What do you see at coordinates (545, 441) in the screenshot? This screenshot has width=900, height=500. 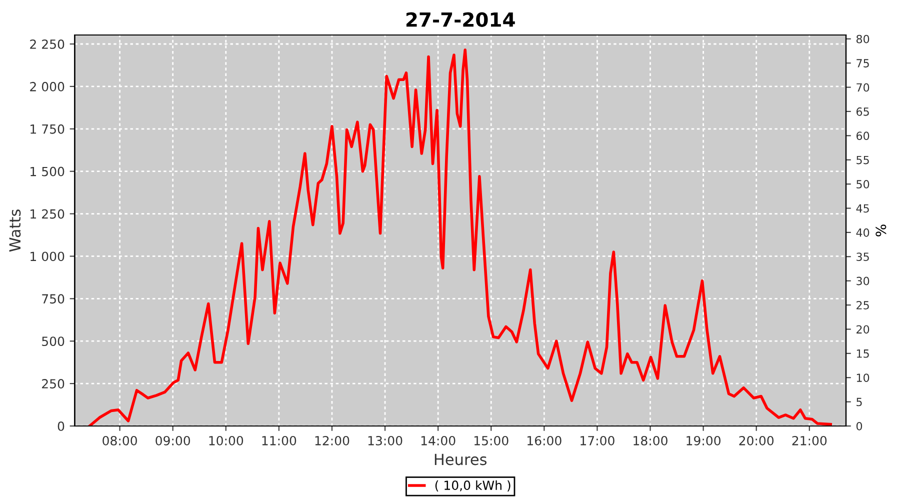 I see `x-tick-label: 16:00` at bounding box center [545, 441].